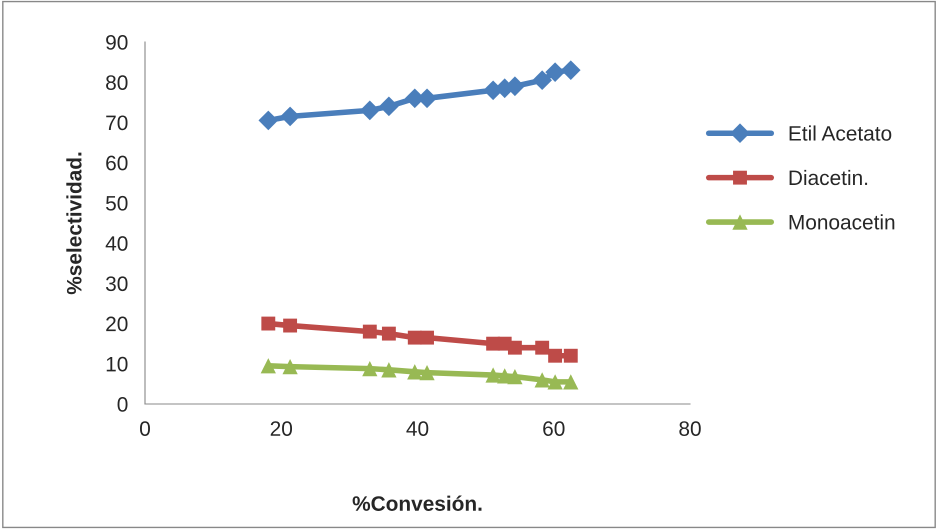  I want to click on x-tick-label: 40, so click(417, 428).